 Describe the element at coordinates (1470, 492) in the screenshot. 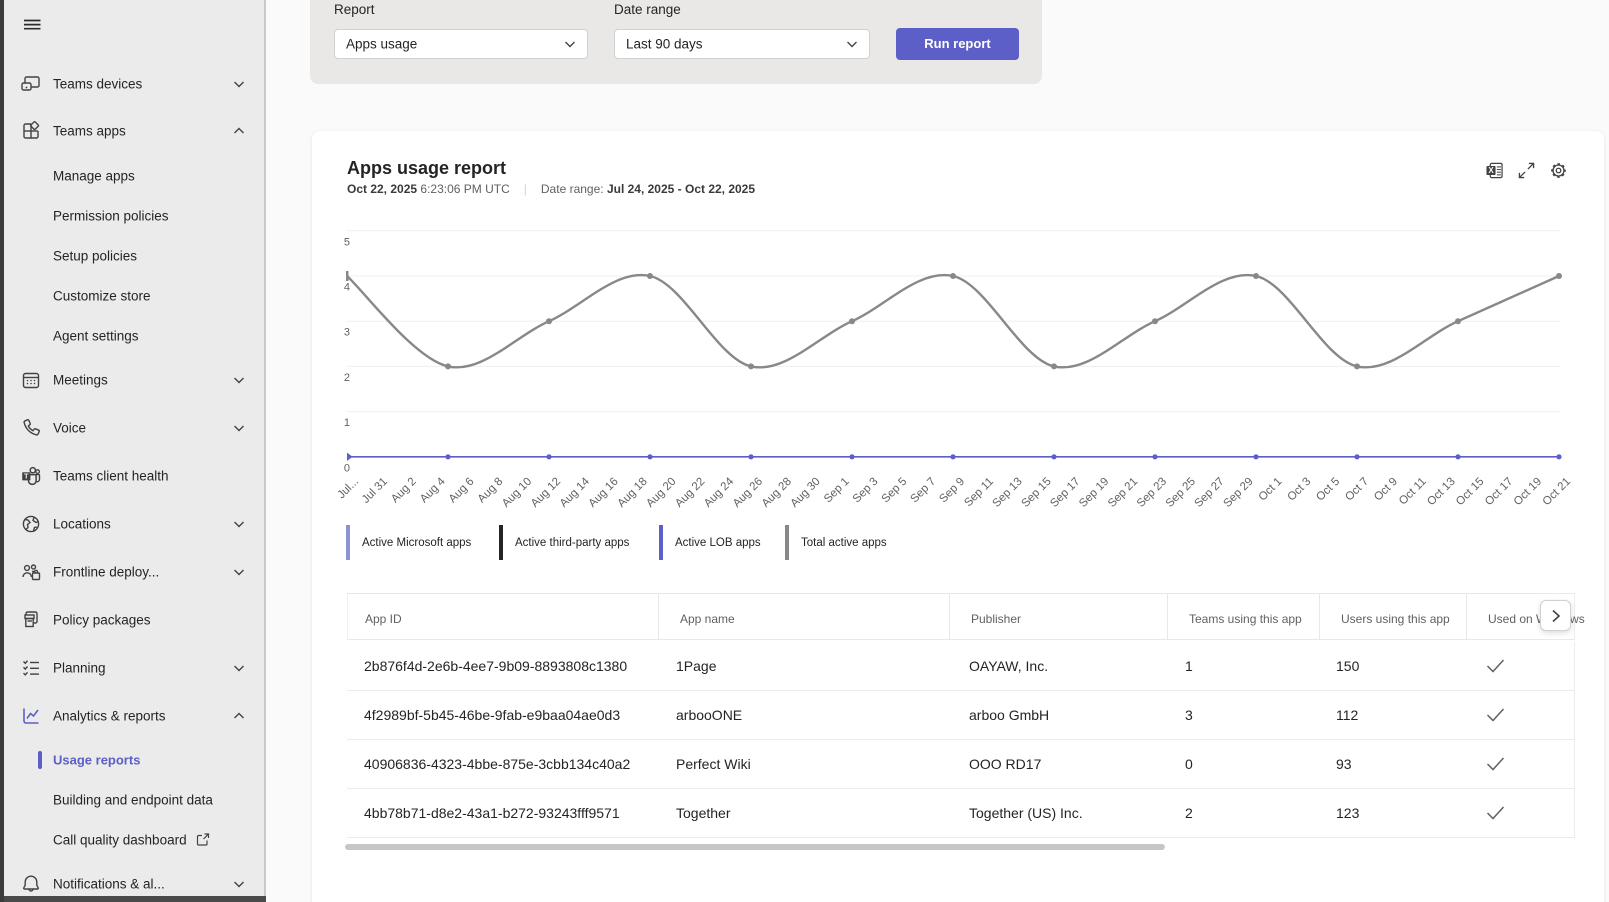

I see `svg-text: Oct 15` at that location.